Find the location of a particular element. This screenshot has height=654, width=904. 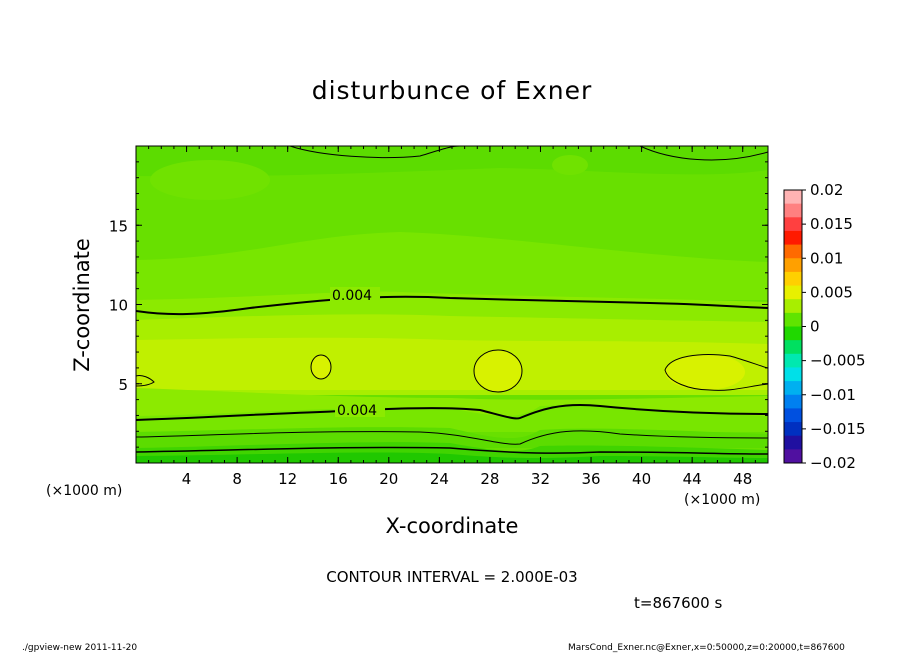

contour-line-left-edge is located at coordinates (145, 381).